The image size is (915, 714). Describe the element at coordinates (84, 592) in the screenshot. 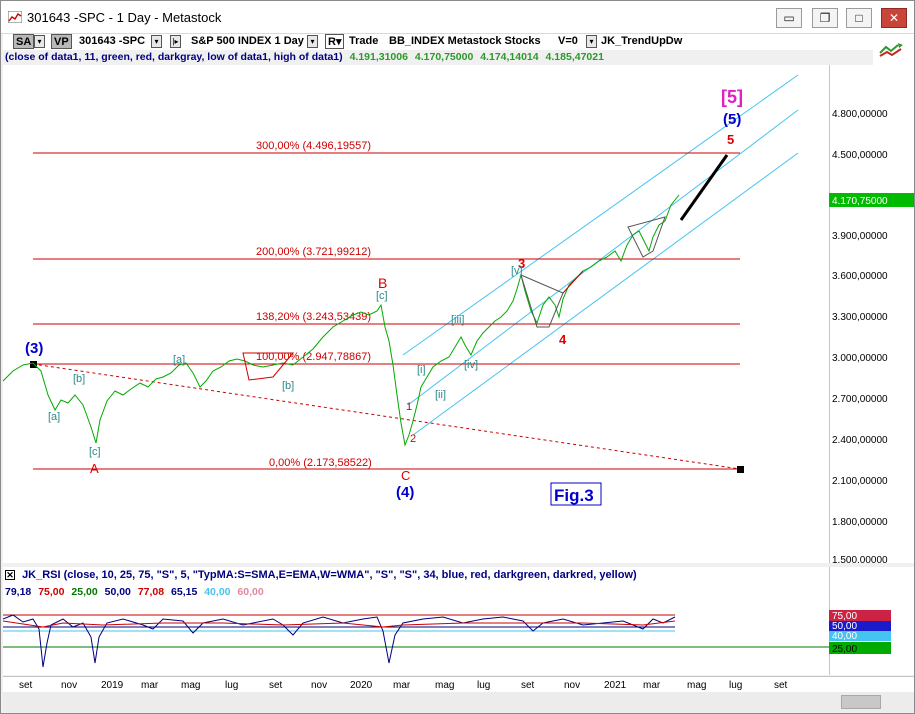

I see `rsi-value-3: 25,00` at that location.